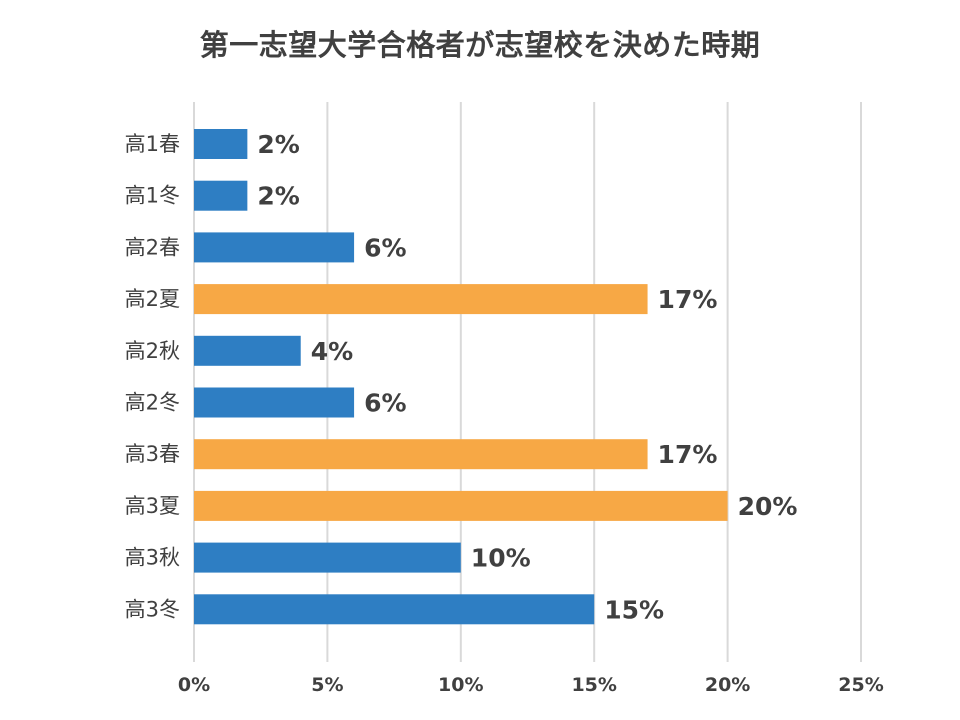 The width and height of the screenshot is (960, 720). What do you see at coordinates (860, 685) in the screenshot?
I see `x-tick-label: 25%` at bounding box center [860, 685].